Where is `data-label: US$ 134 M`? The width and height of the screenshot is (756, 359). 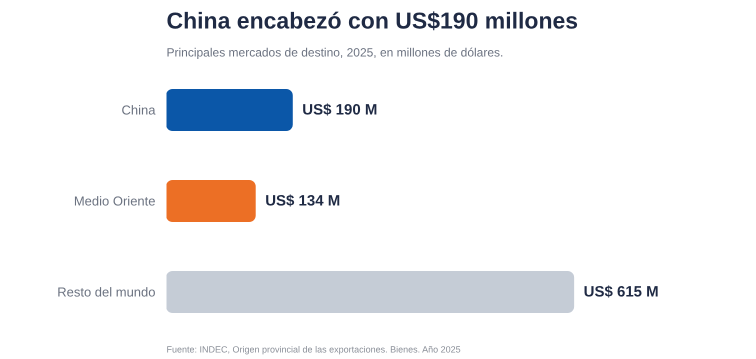
data-label: US$ 134 M is located at coordinates (302, 201).